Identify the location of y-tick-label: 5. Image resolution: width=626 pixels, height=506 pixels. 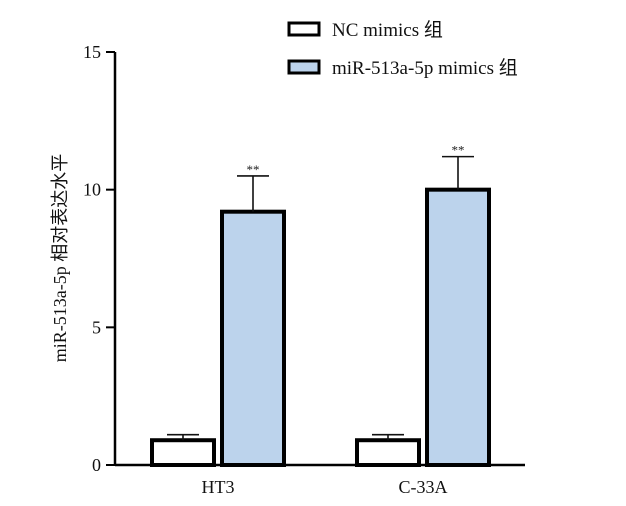
(96, 327).